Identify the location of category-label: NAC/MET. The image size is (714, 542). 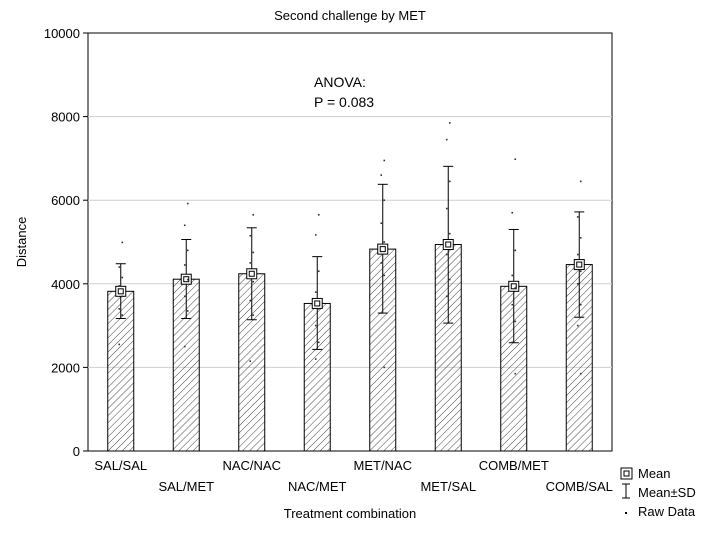
(317, 486).